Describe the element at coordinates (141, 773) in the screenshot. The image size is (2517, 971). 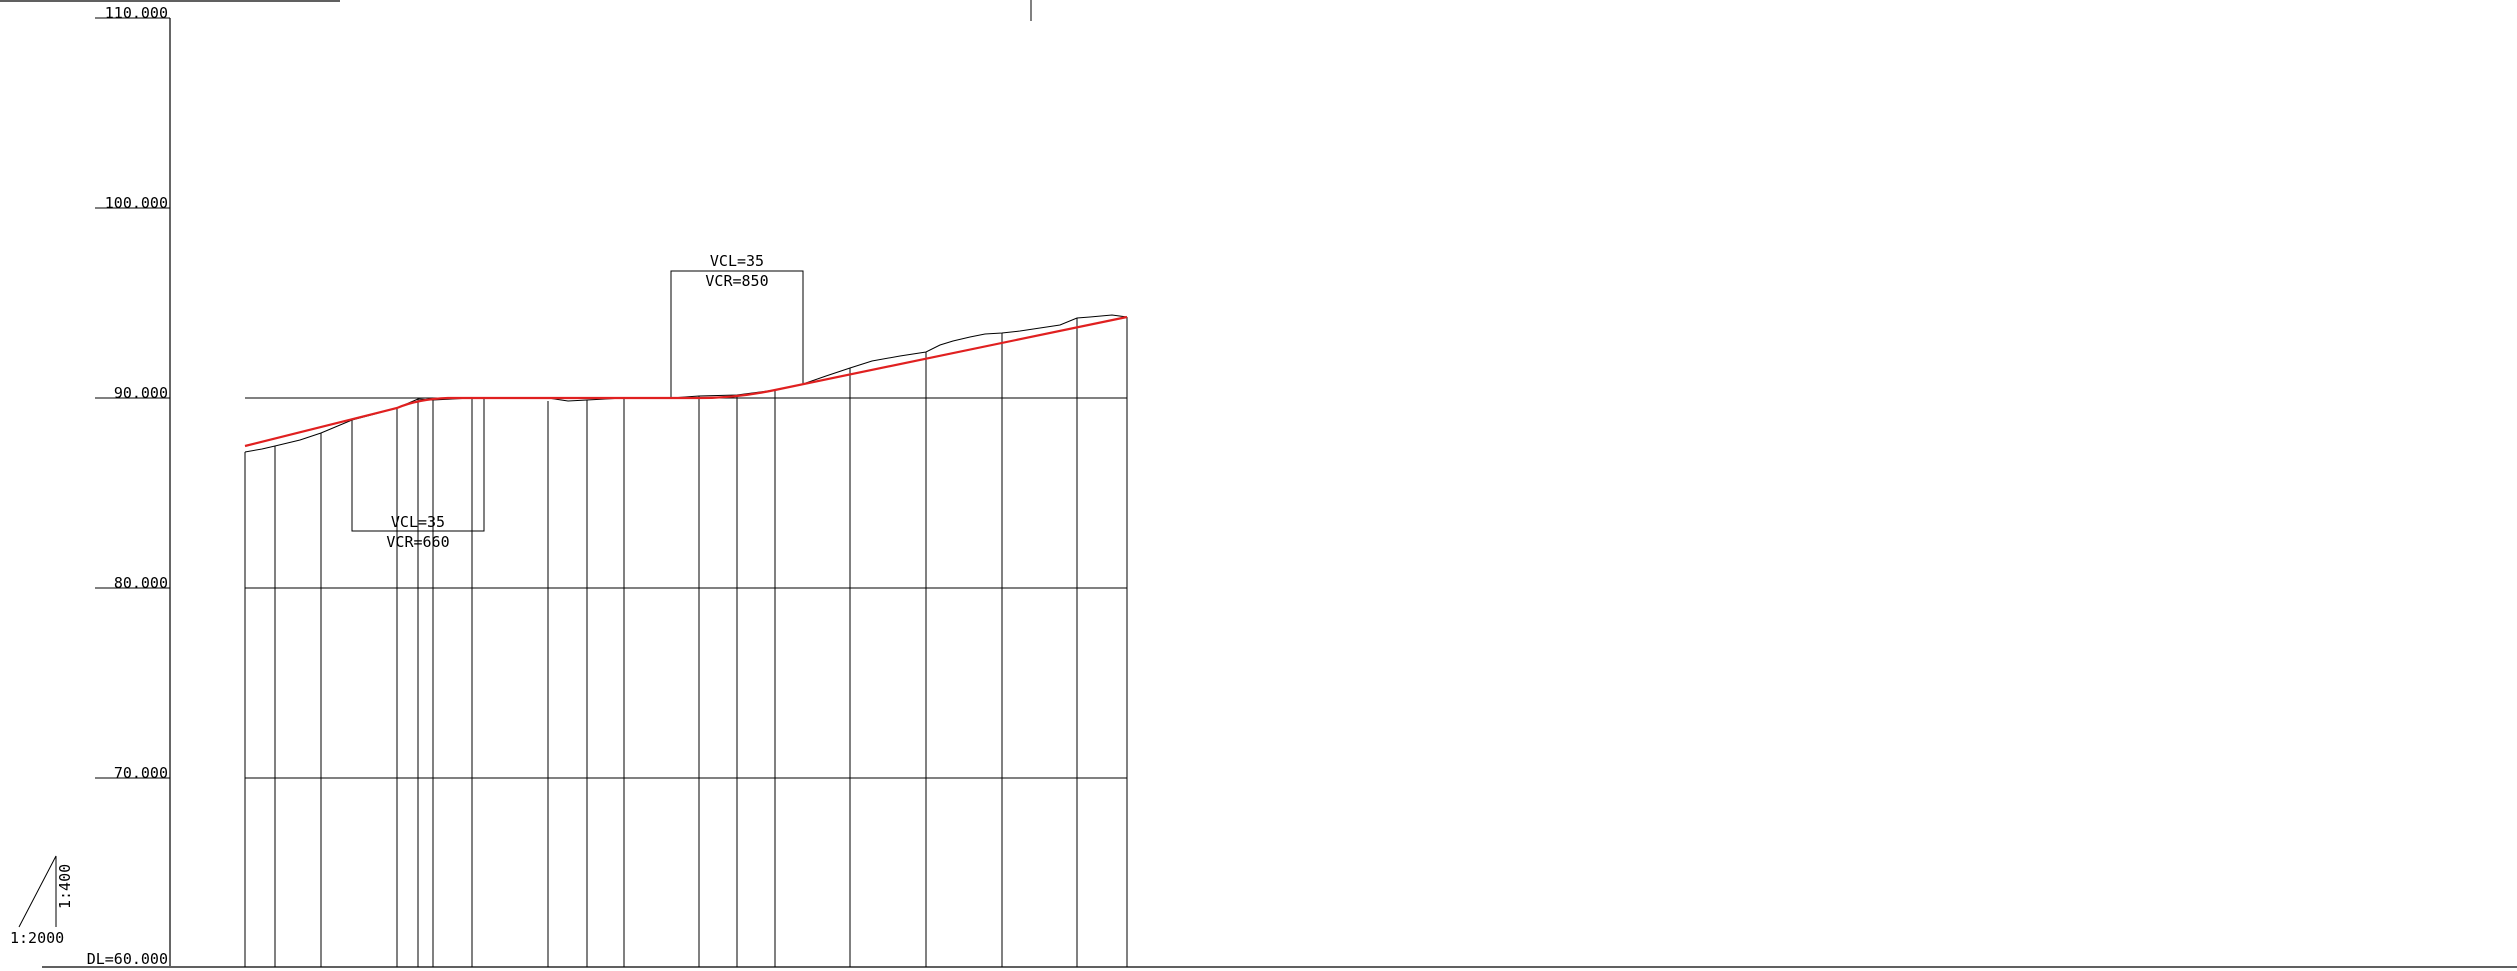
I see `axis-label-70: 70.000` at that location.